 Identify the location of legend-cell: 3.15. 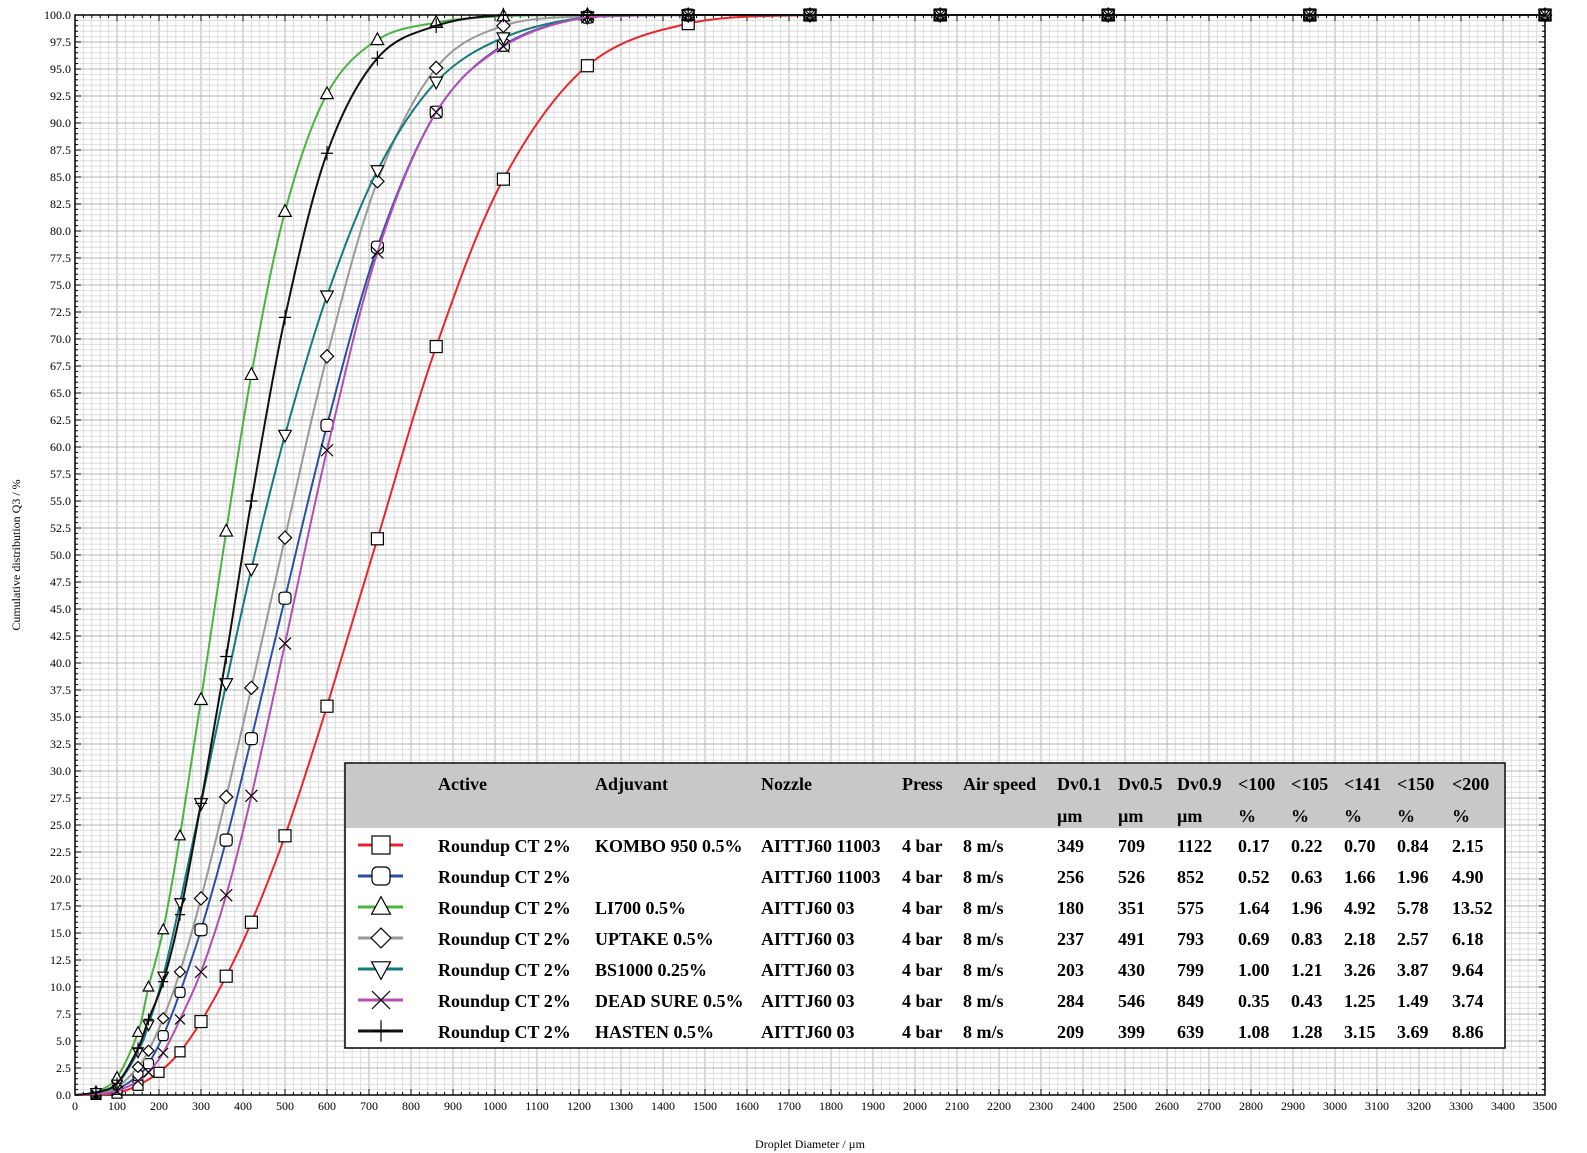
(1360, 1032).